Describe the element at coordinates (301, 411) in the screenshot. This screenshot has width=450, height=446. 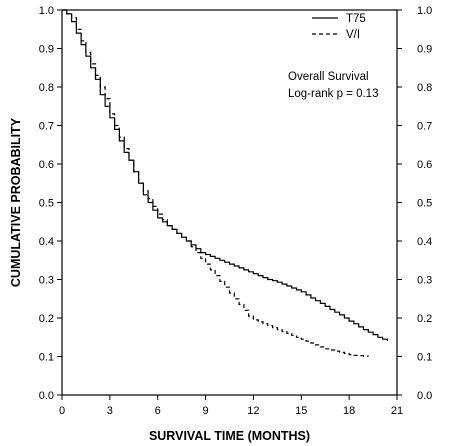
I see `x-tick-label: 15` at that location.